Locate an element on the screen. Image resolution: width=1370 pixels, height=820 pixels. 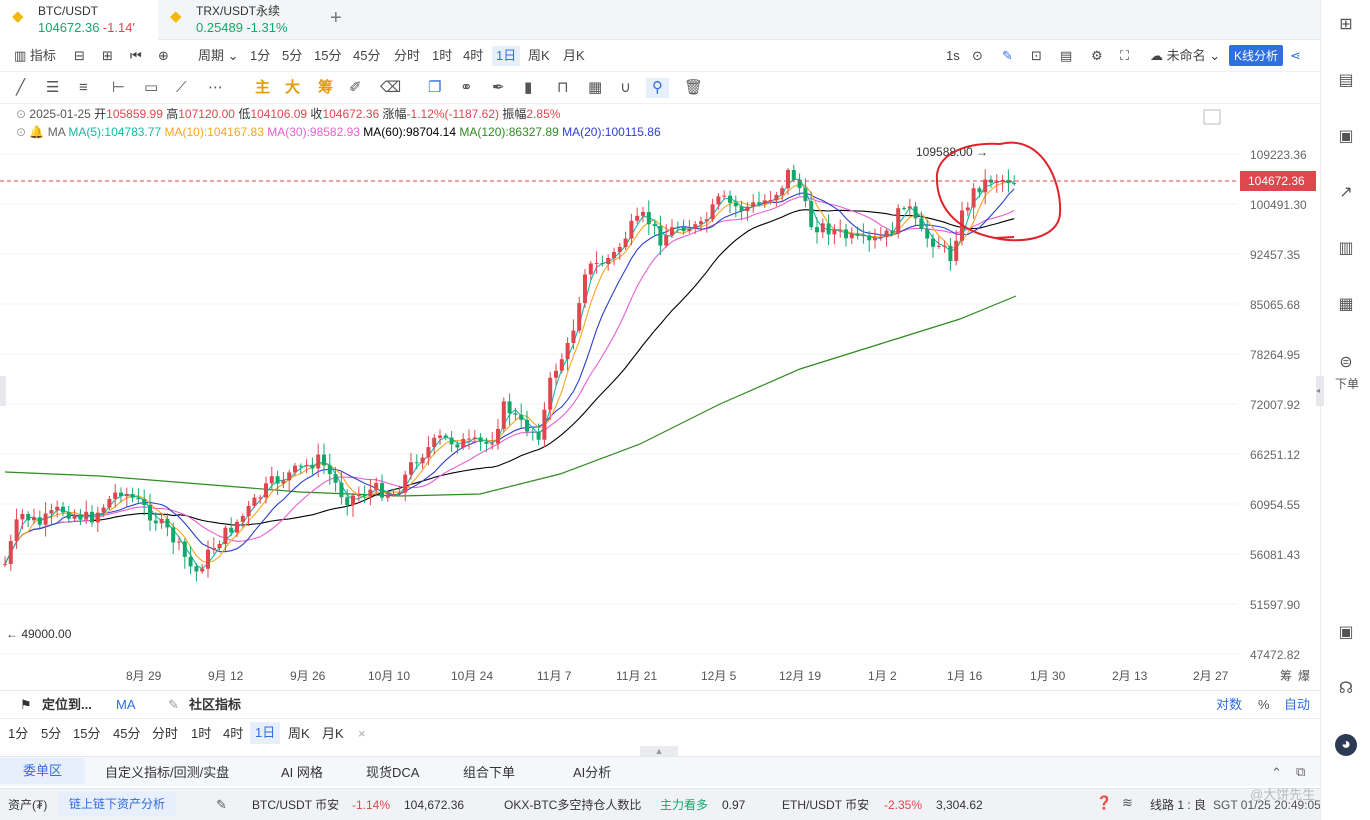
interval-4h: 4时 is located at coordinates (473, 55).